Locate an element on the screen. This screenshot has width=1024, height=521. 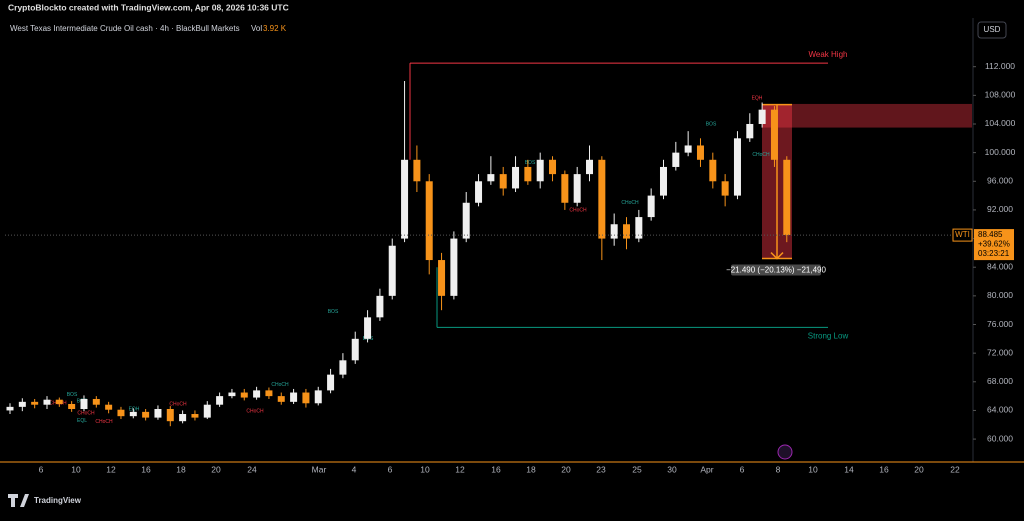
x-tick-label: 24 is located at coordinates (252, 469).